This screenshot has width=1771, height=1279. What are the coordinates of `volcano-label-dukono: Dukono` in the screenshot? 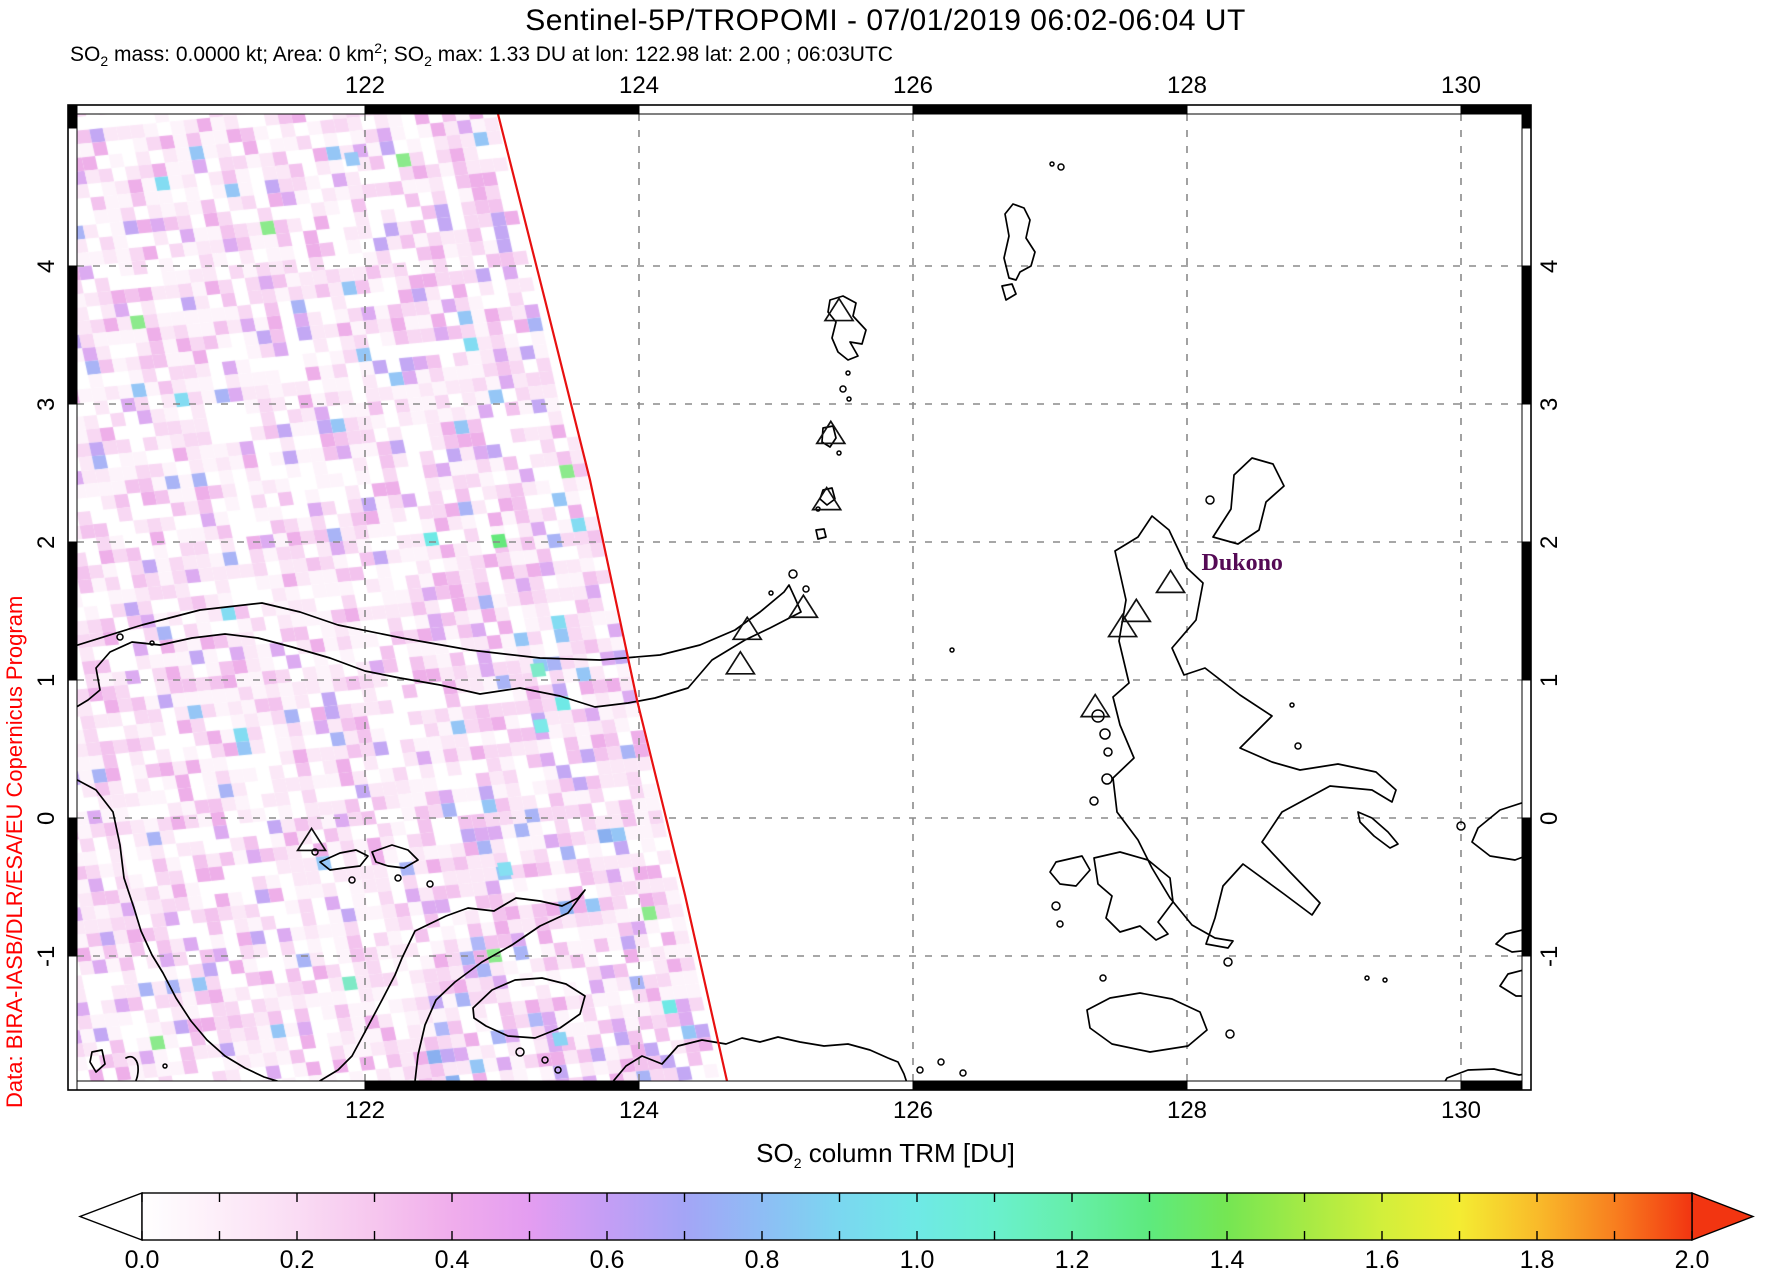 It's located at (1242, 563).